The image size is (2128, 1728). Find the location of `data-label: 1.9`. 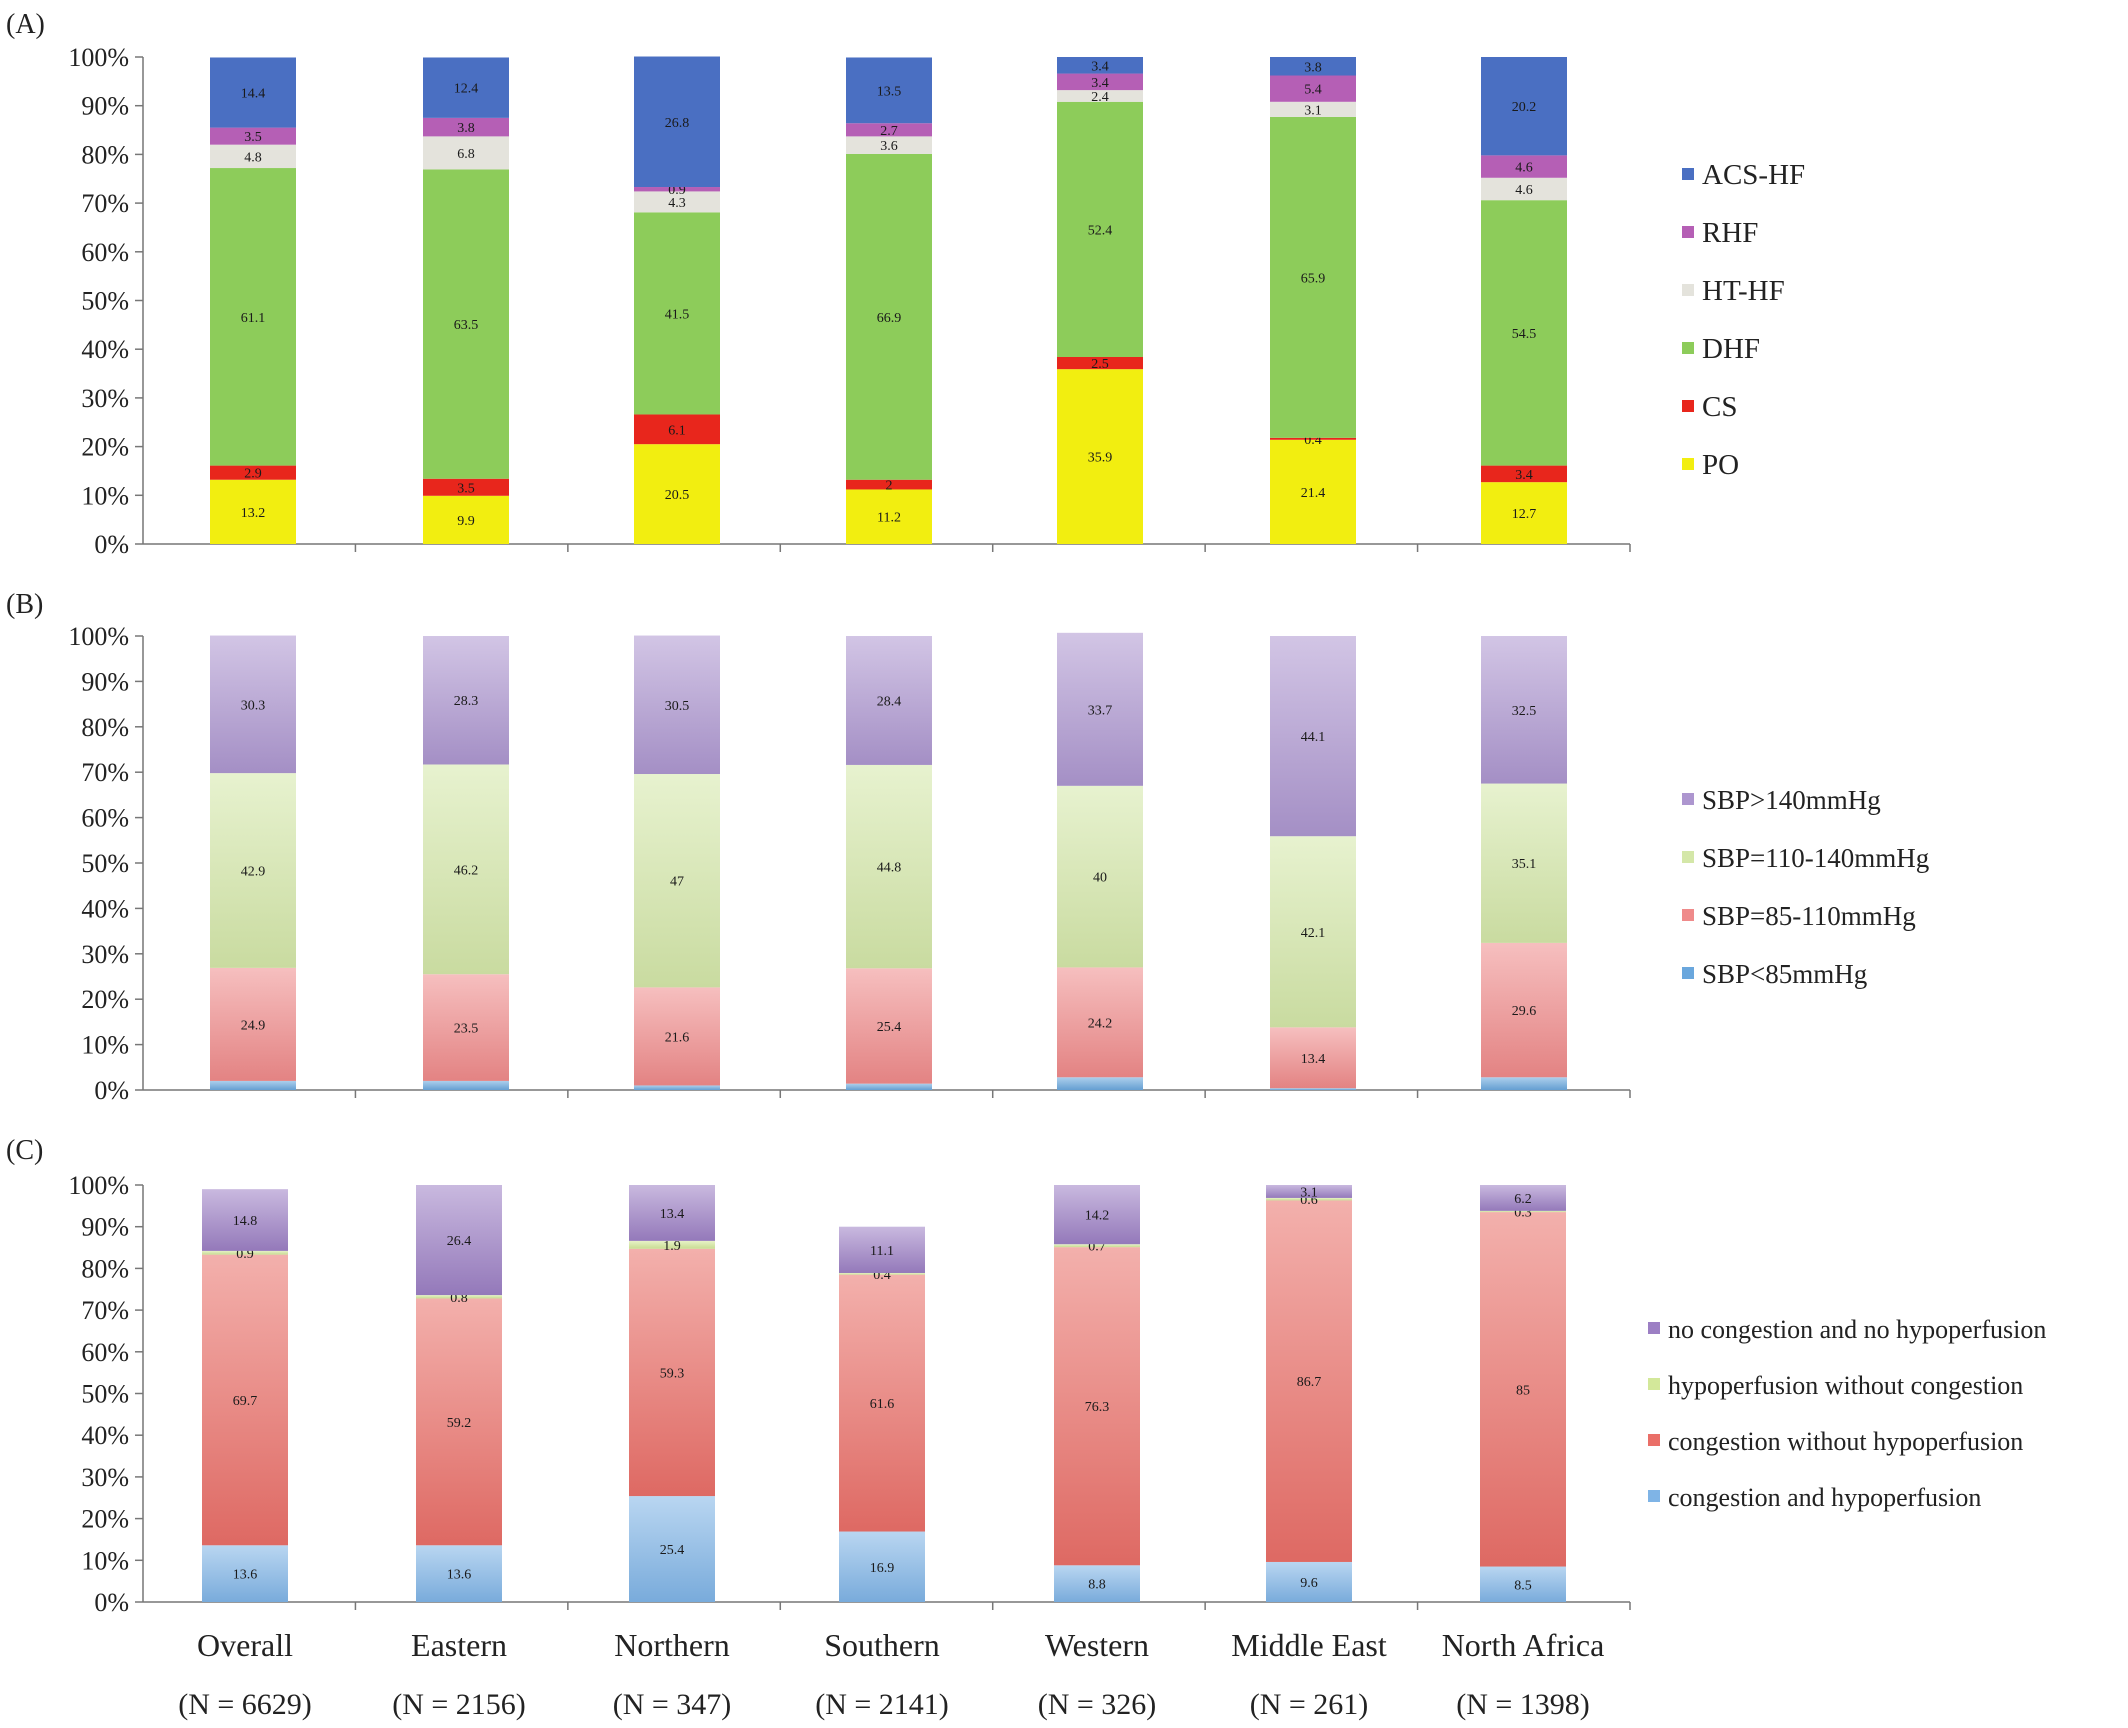

data-label: 1.9 is located at coordinates (672, 1246).